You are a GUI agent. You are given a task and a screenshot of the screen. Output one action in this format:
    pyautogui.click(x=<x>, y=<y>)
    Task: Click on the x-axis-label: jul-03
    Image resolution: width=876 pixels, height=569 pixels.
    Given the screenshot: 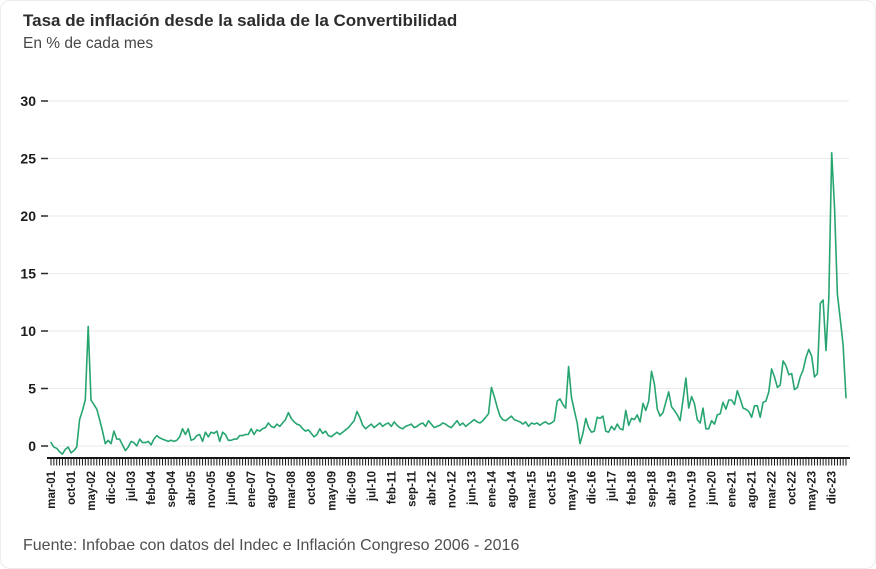 What is the action you would take?
    pyautogui.click(x=132, y=486)
    